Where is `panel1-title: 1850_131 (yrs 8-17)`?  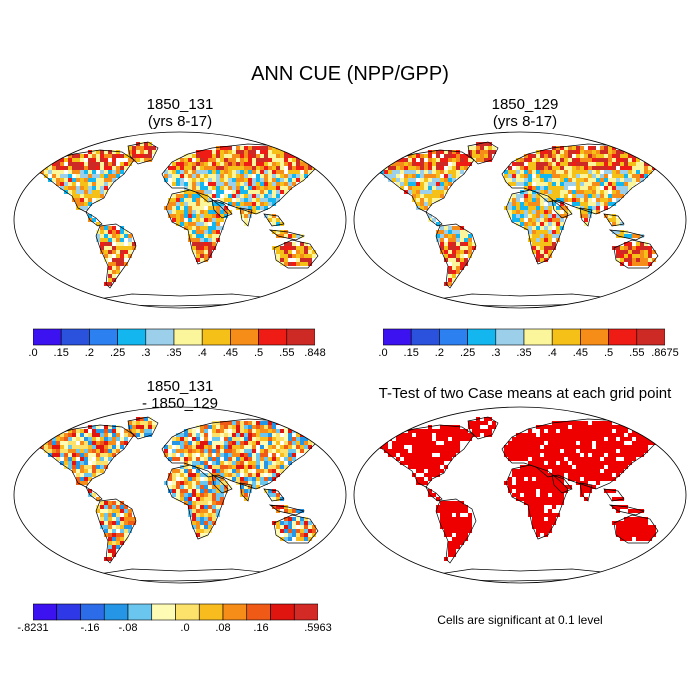 panel1-title: 1850_131 (yrs 8-17) is located at coordinates (180, 113).